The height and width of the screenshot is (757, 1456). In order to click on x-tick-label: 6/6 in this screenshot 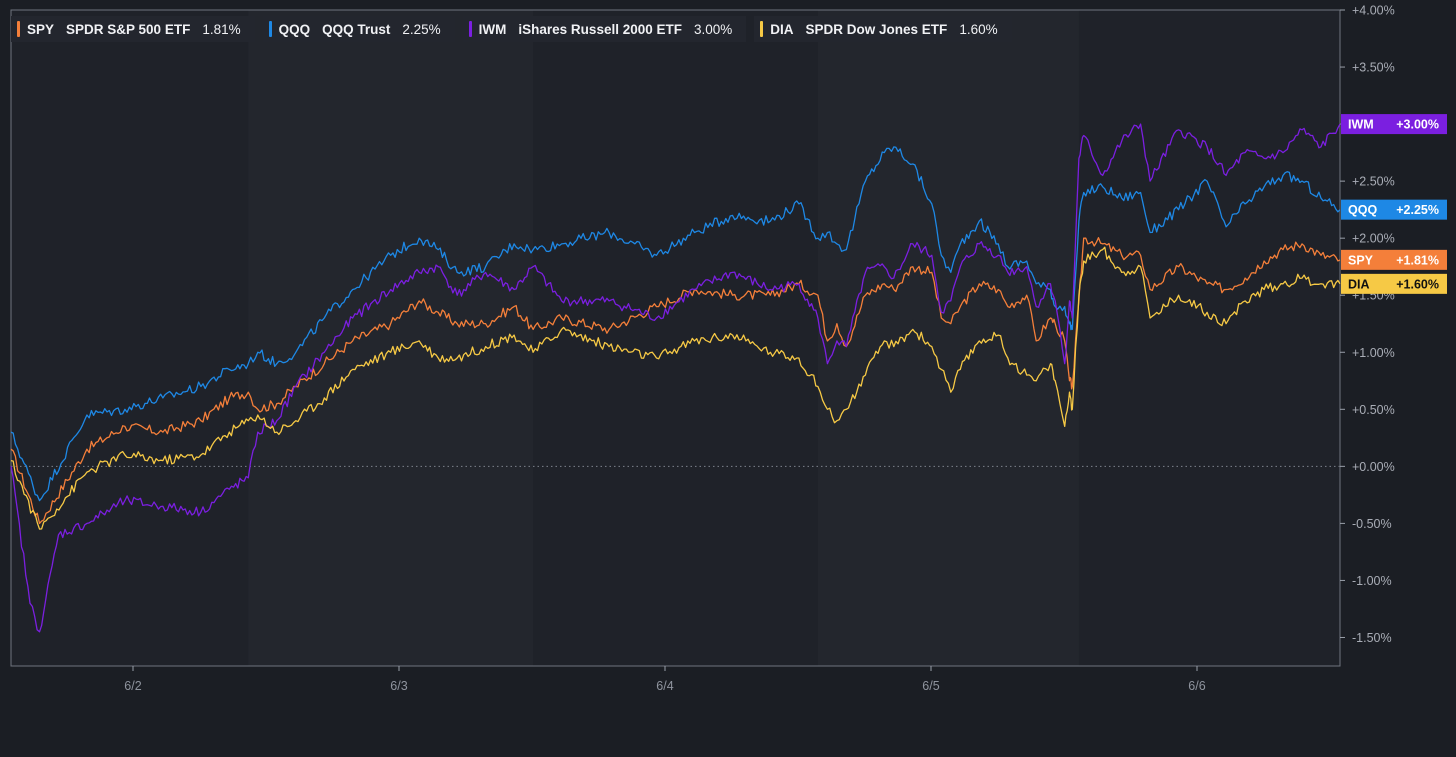, I will do `click(1196, 686)`.